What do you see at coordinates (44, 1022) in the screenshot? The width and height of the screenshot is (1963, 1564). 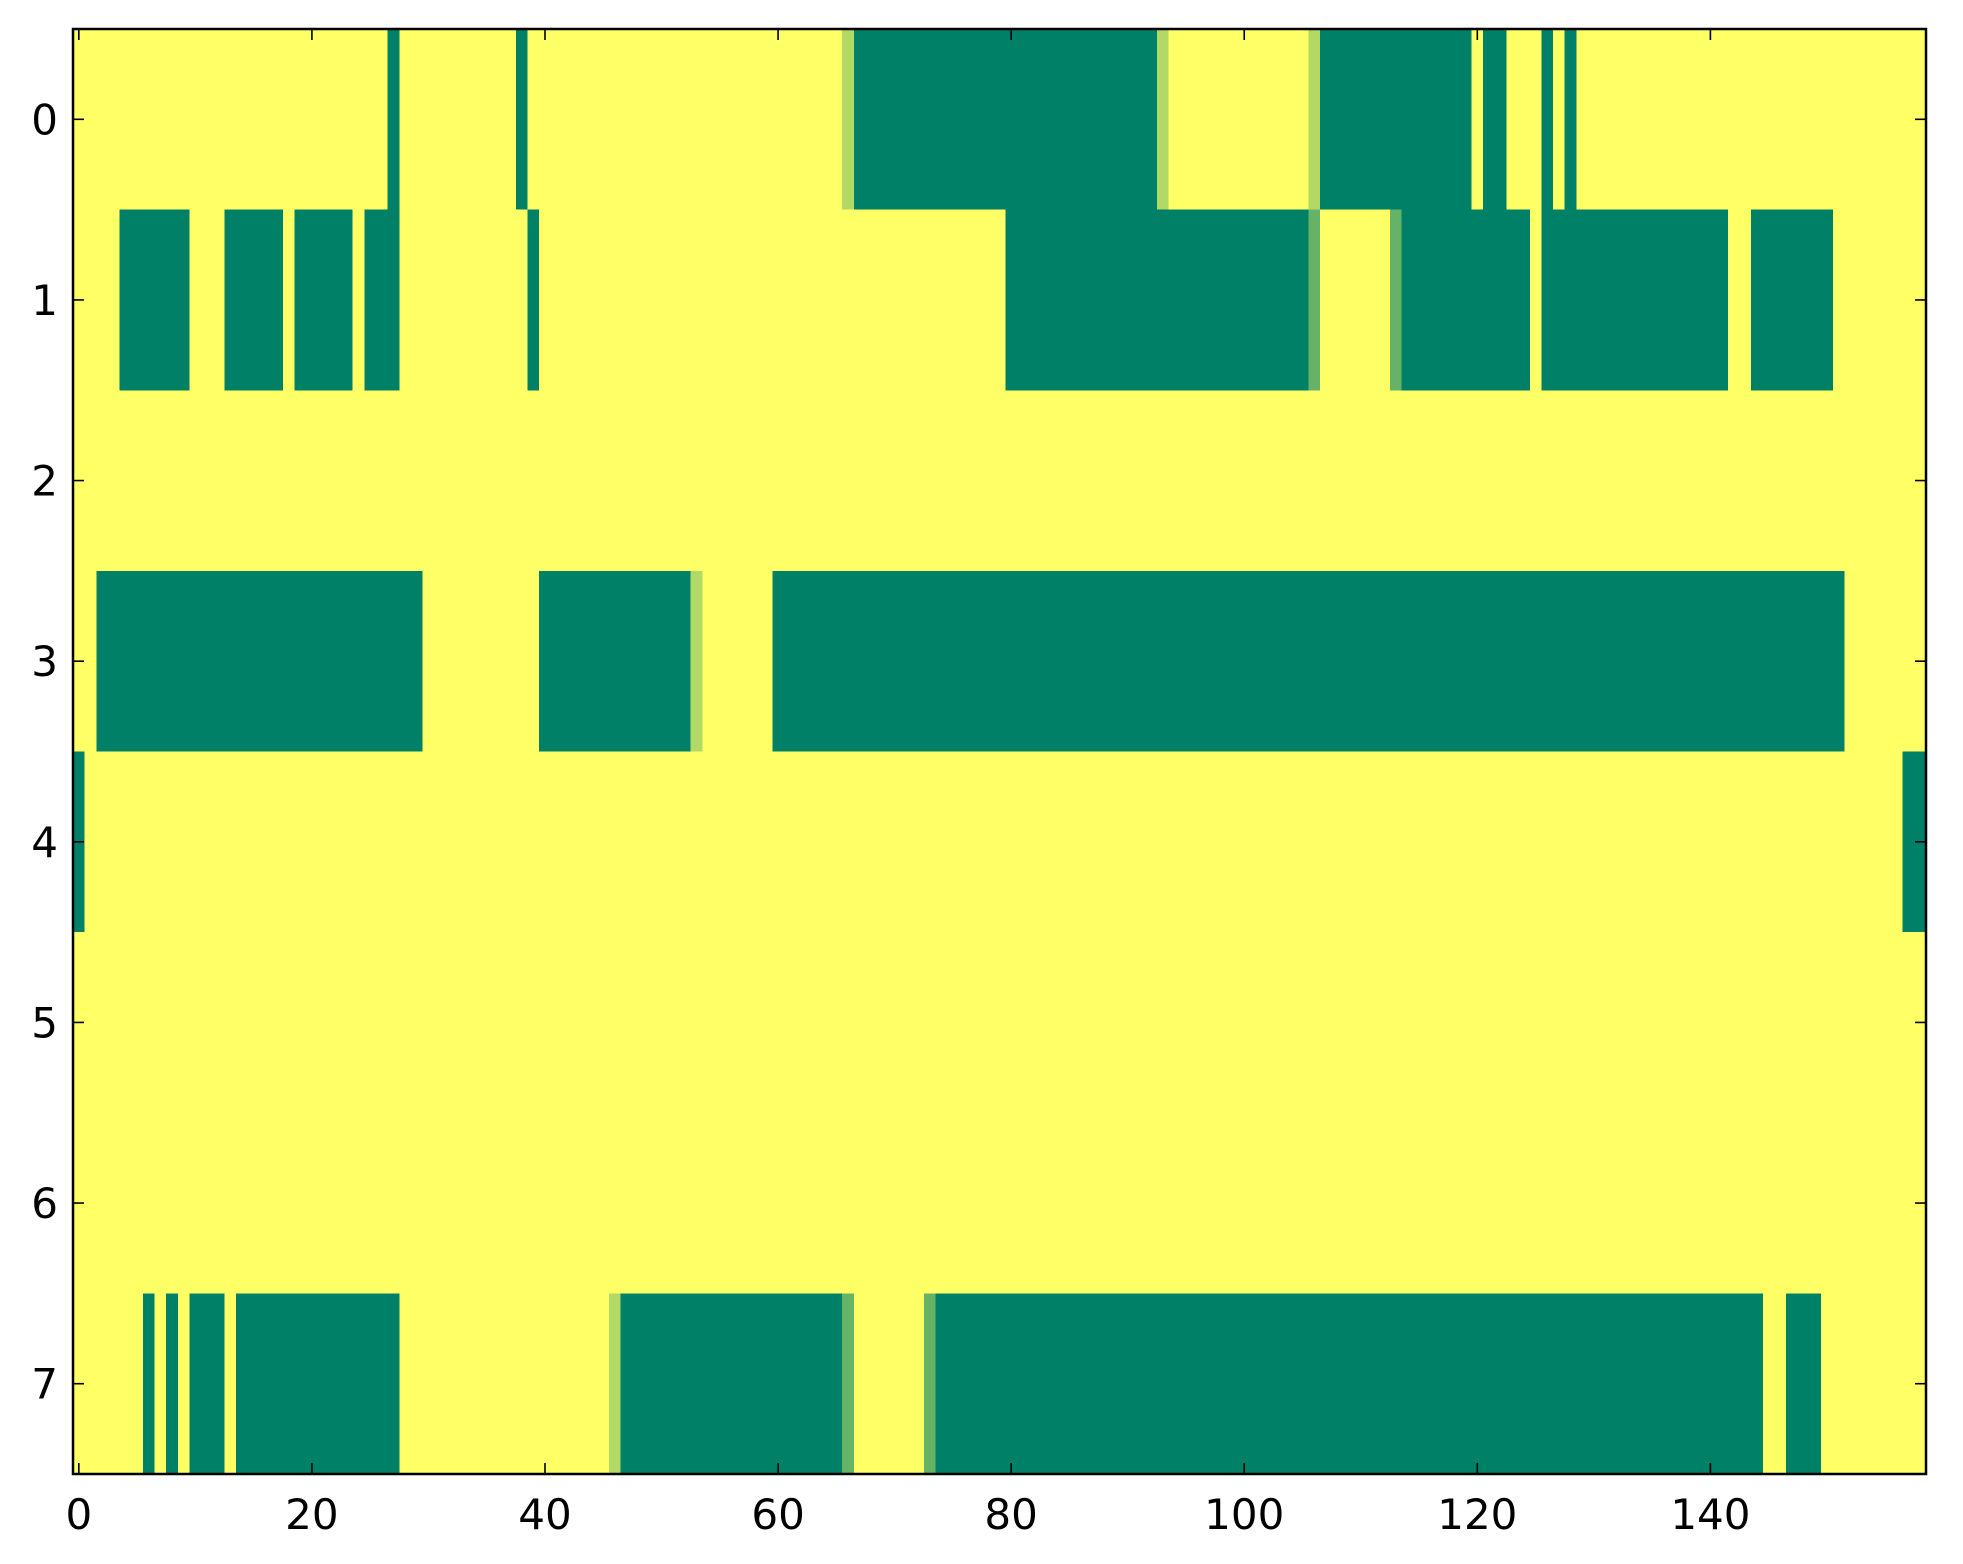 I see `y-tick-label: 5` at bounding box center [44, 1022].